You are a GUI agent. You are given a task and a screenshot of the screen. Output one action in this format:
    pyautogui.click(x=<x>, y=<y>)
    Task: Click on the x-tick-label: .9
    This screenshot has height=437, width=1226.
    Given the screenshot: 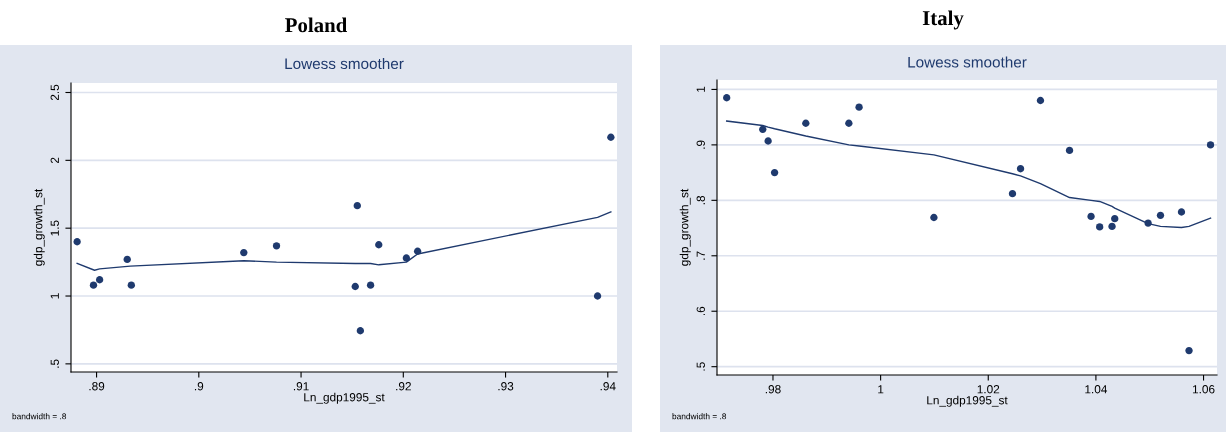 What is the action you would take?
    pyautogui.click(x=199, y=386)
    